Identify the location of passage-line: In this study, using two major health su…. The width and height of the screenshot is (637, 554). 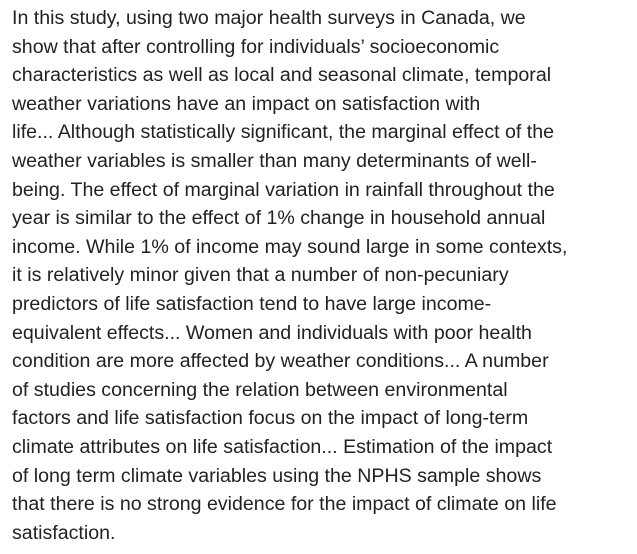
(269, 18).